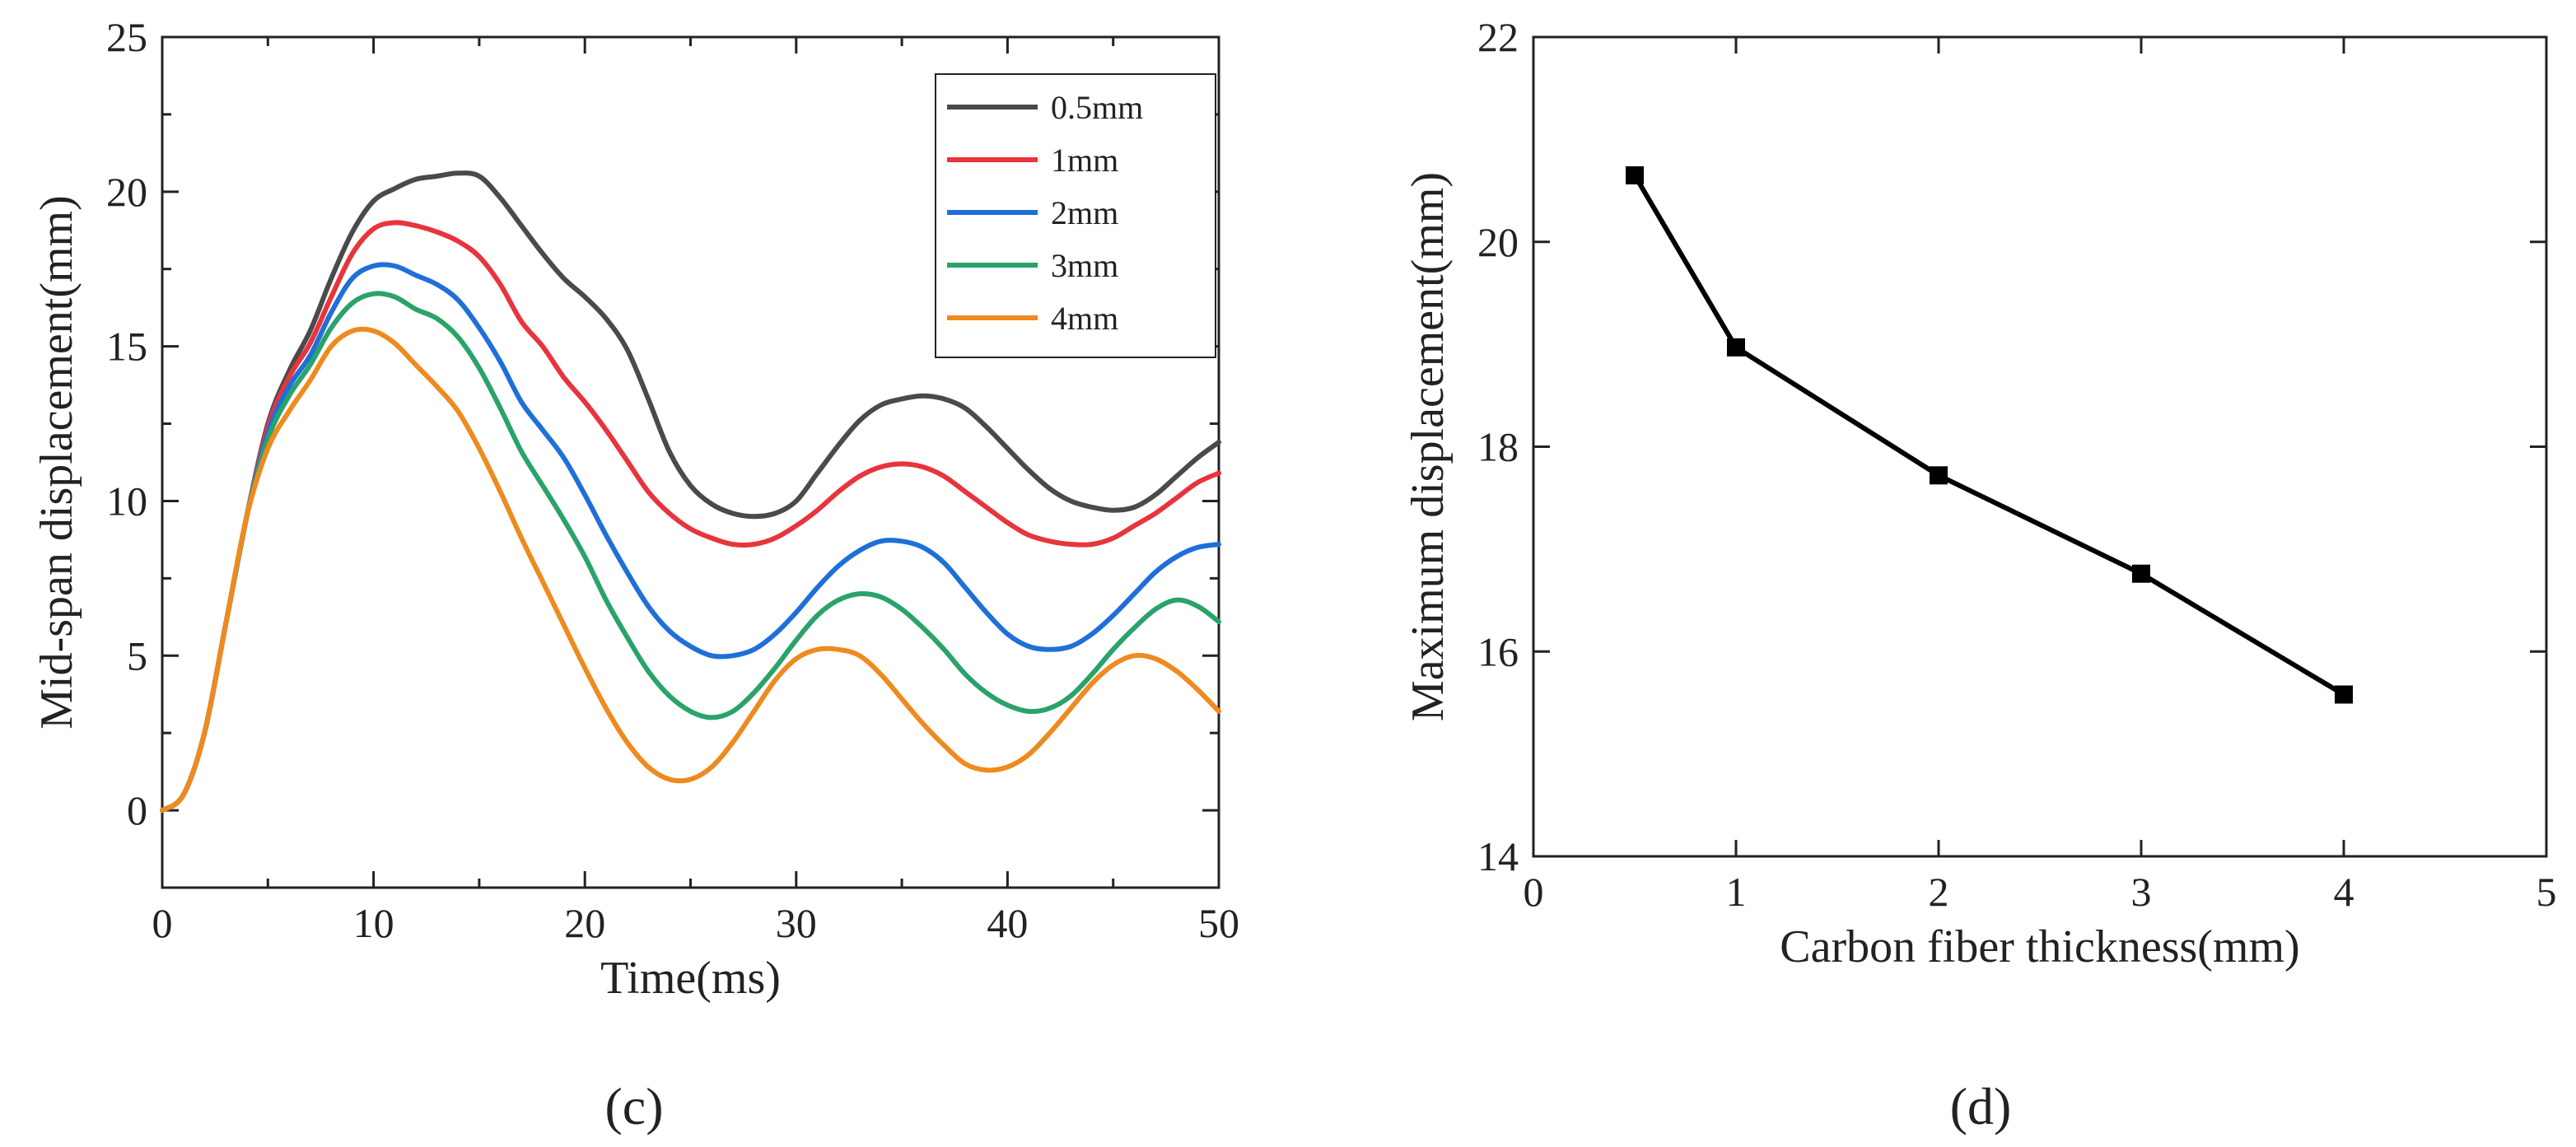  I want to click on legend-label: 0.5mm, so click(1097, 107).